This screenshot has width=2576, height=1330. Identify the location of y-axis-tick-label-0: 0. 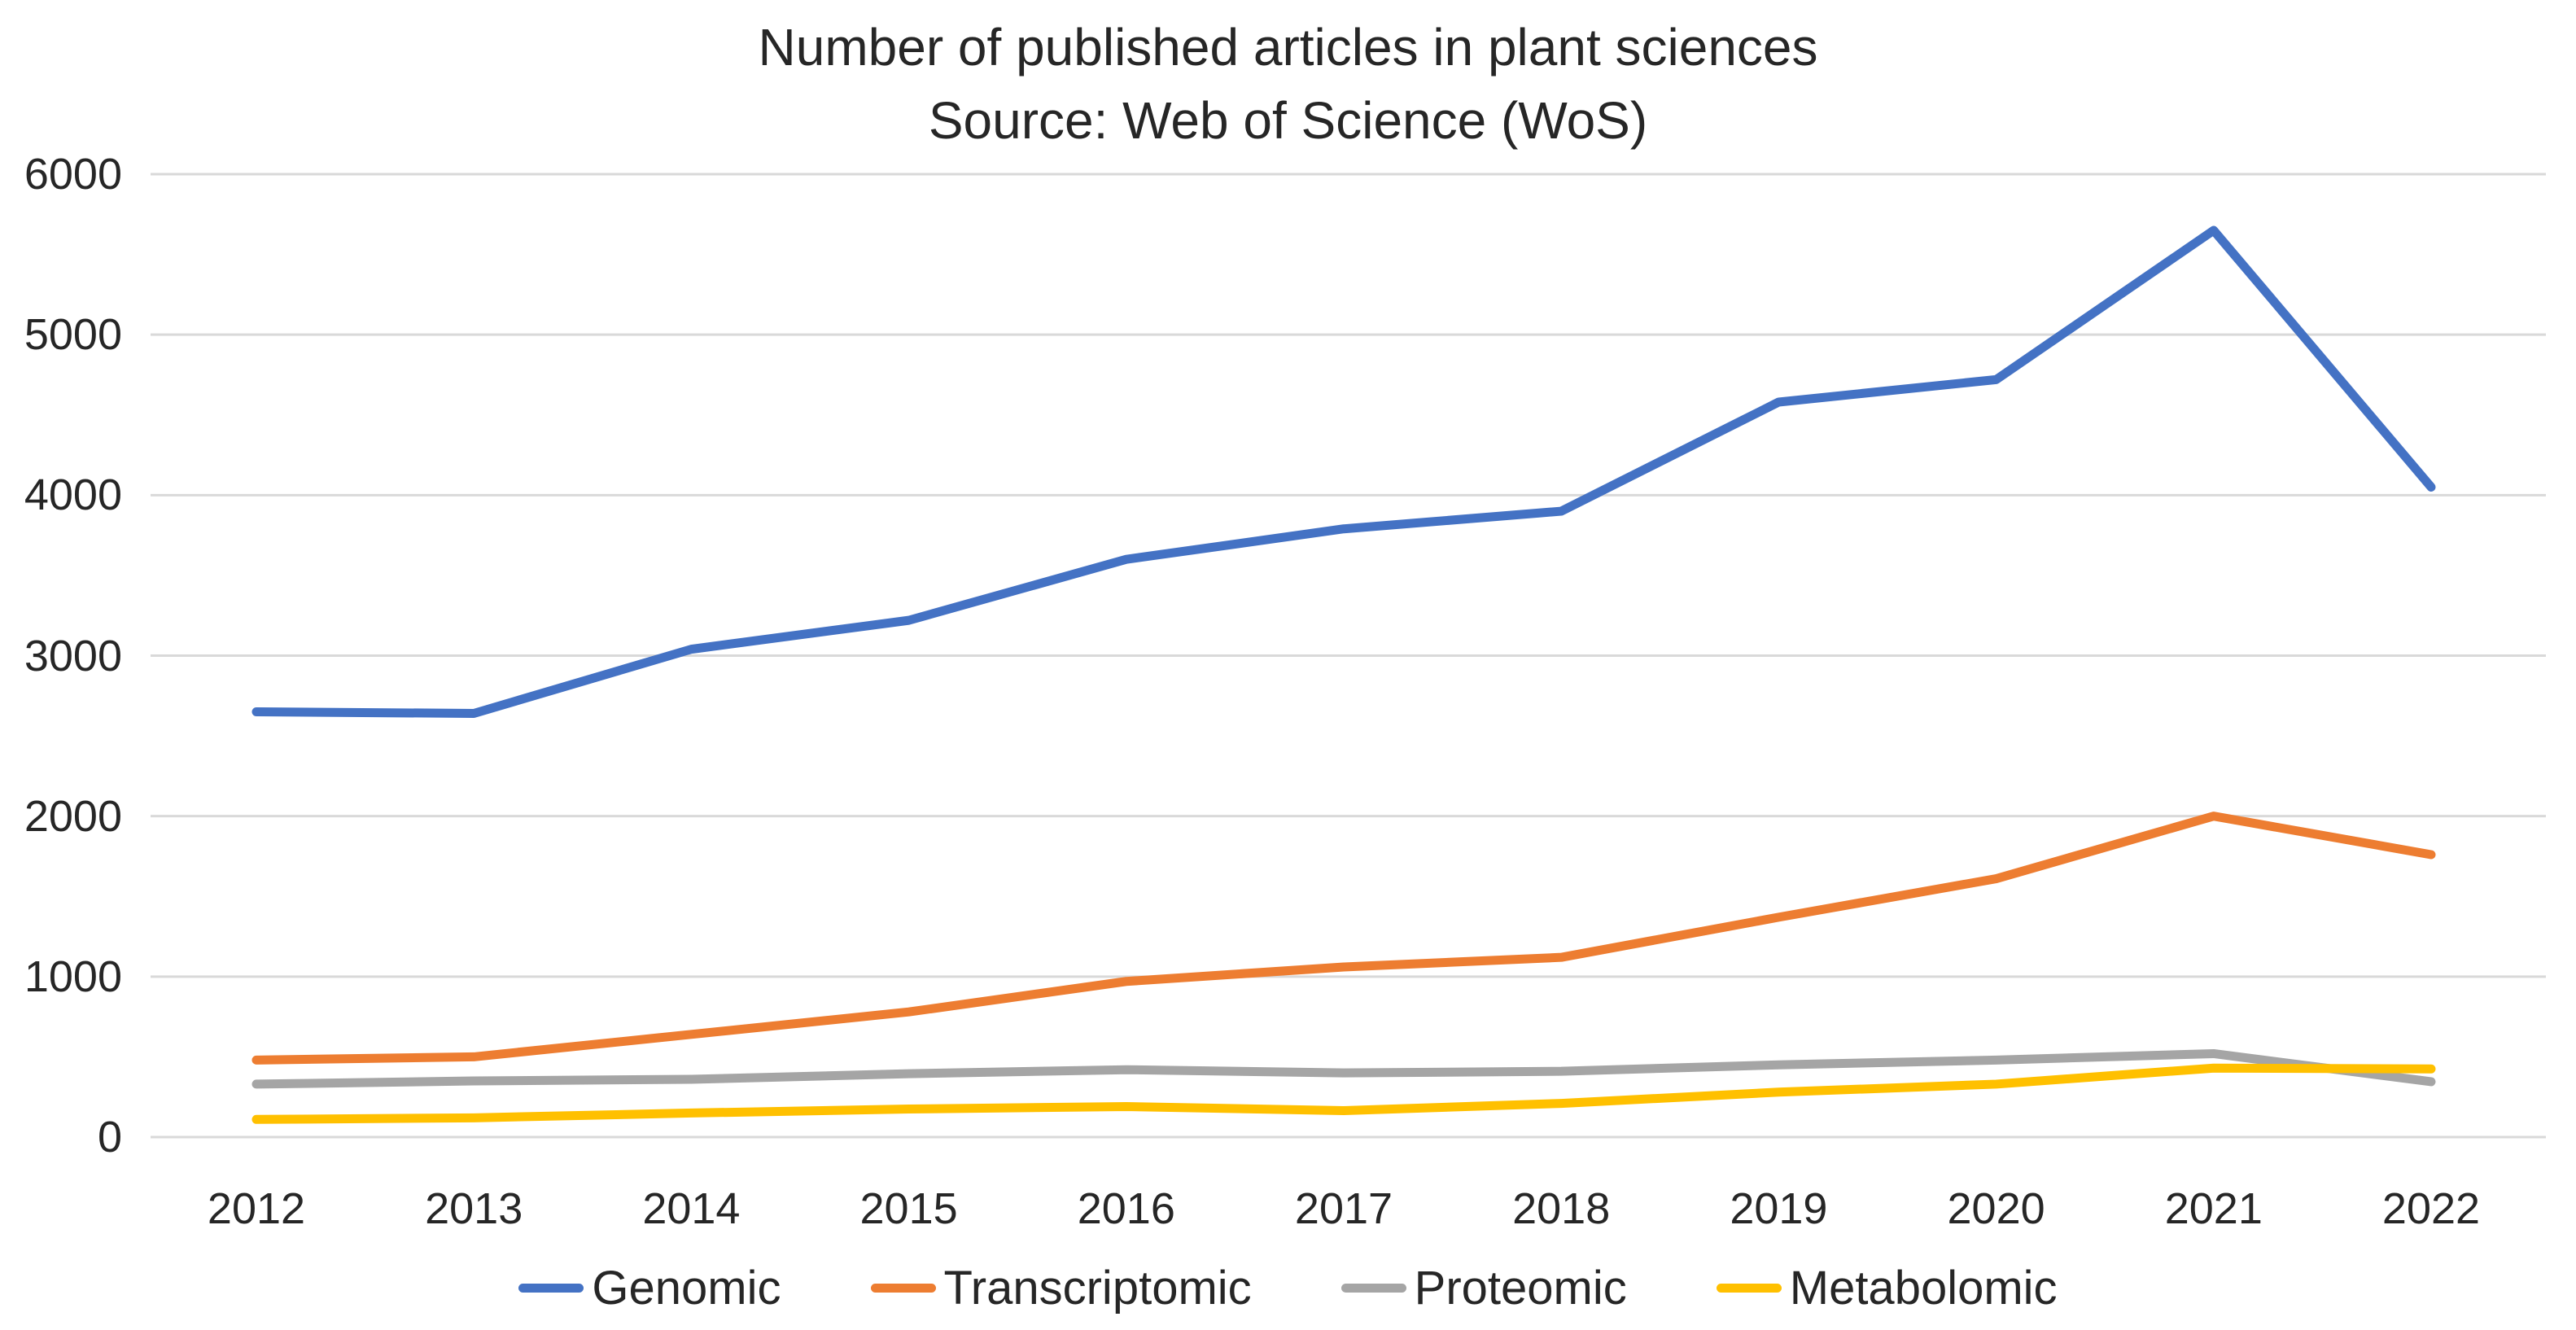
(109, 1137).